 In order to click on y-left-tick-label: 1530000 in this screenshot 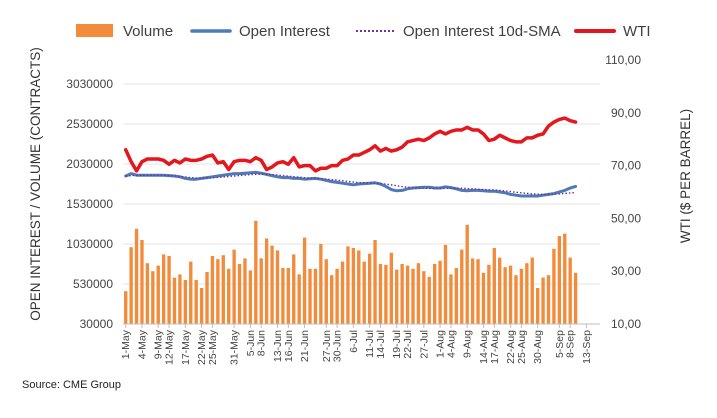, I will do `click(89, 204)`.